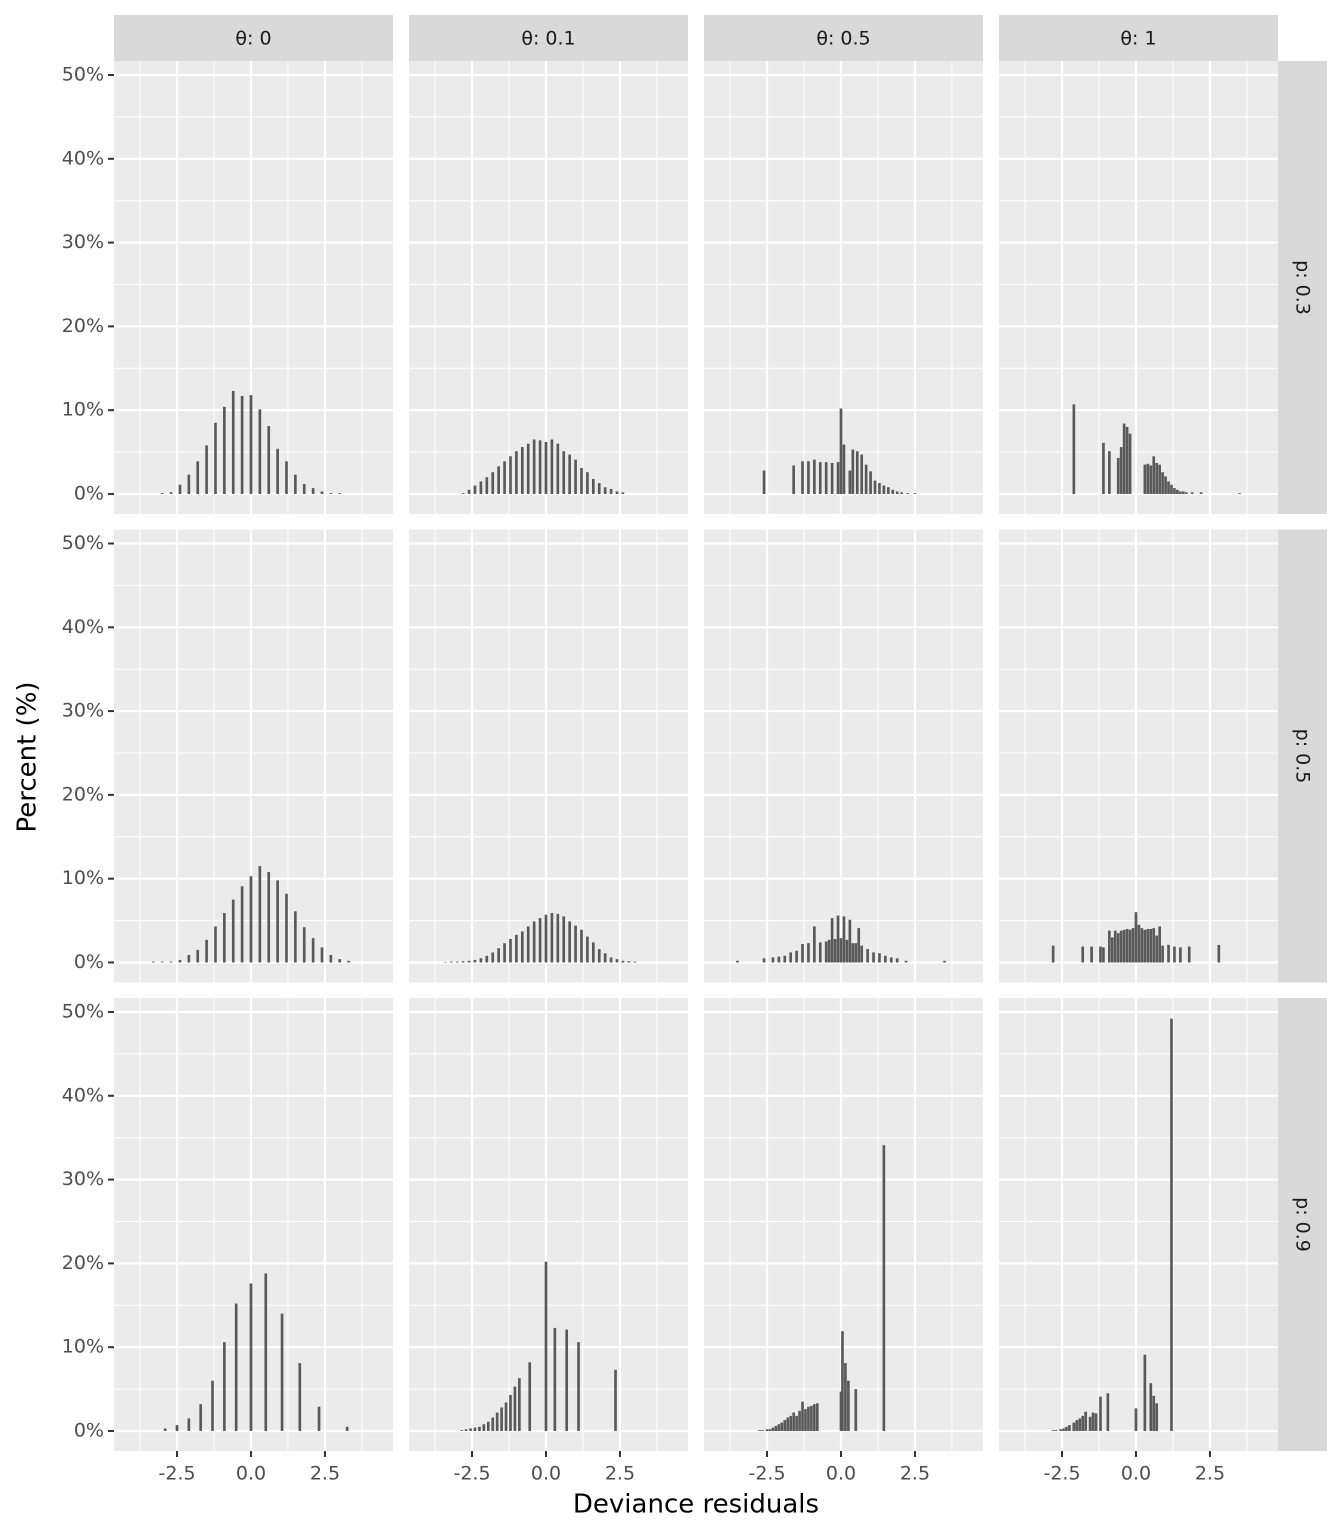 The image size is (1344, 1540). I want to click on y-axis-title: Percent (%), so click(28, 756).